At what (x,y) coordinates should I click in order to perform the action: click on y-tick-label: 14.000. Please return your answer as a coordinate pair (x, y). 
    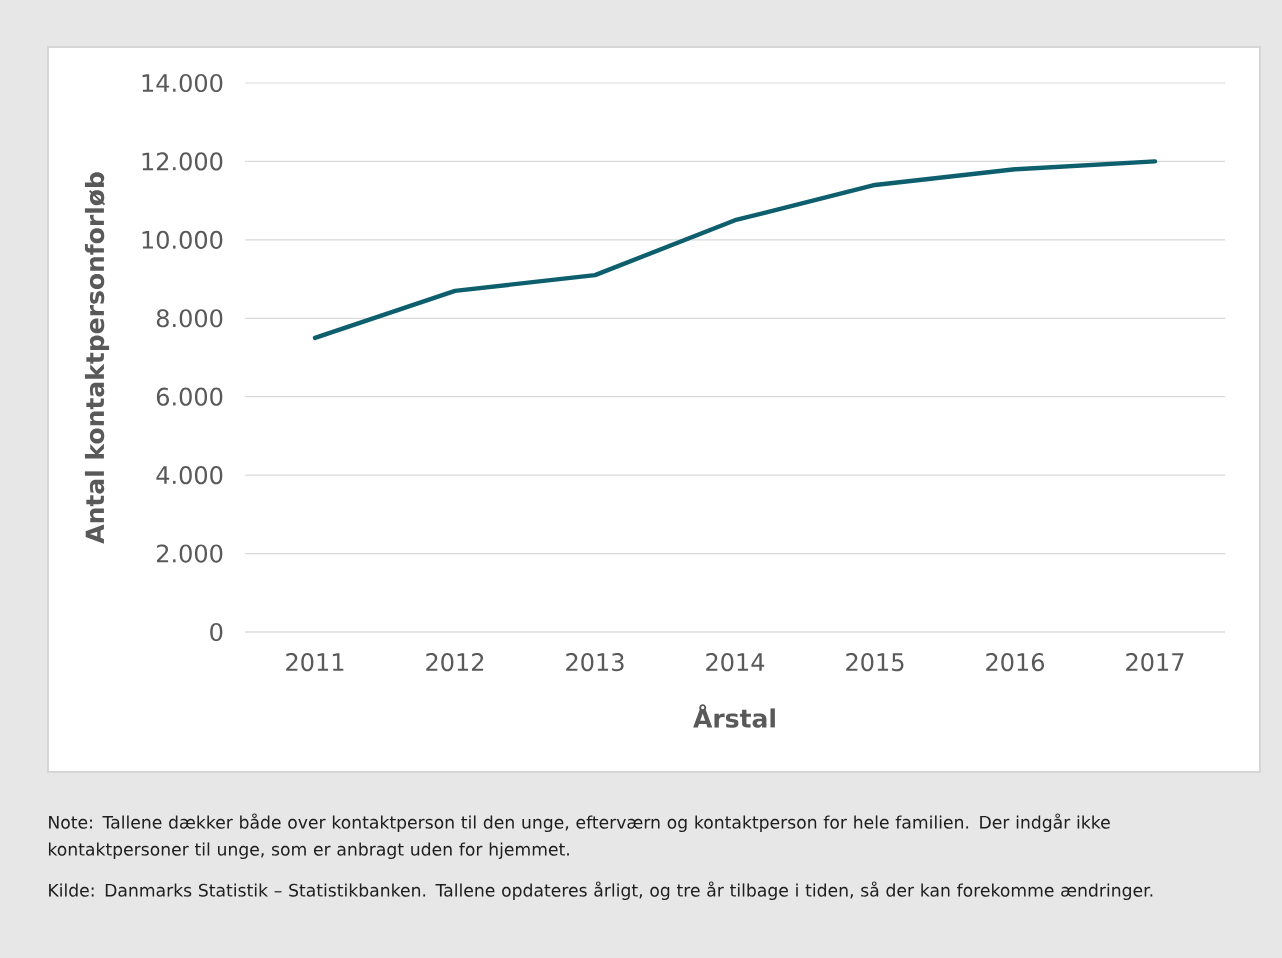
    Looking at the image, I should click on (182, 83).